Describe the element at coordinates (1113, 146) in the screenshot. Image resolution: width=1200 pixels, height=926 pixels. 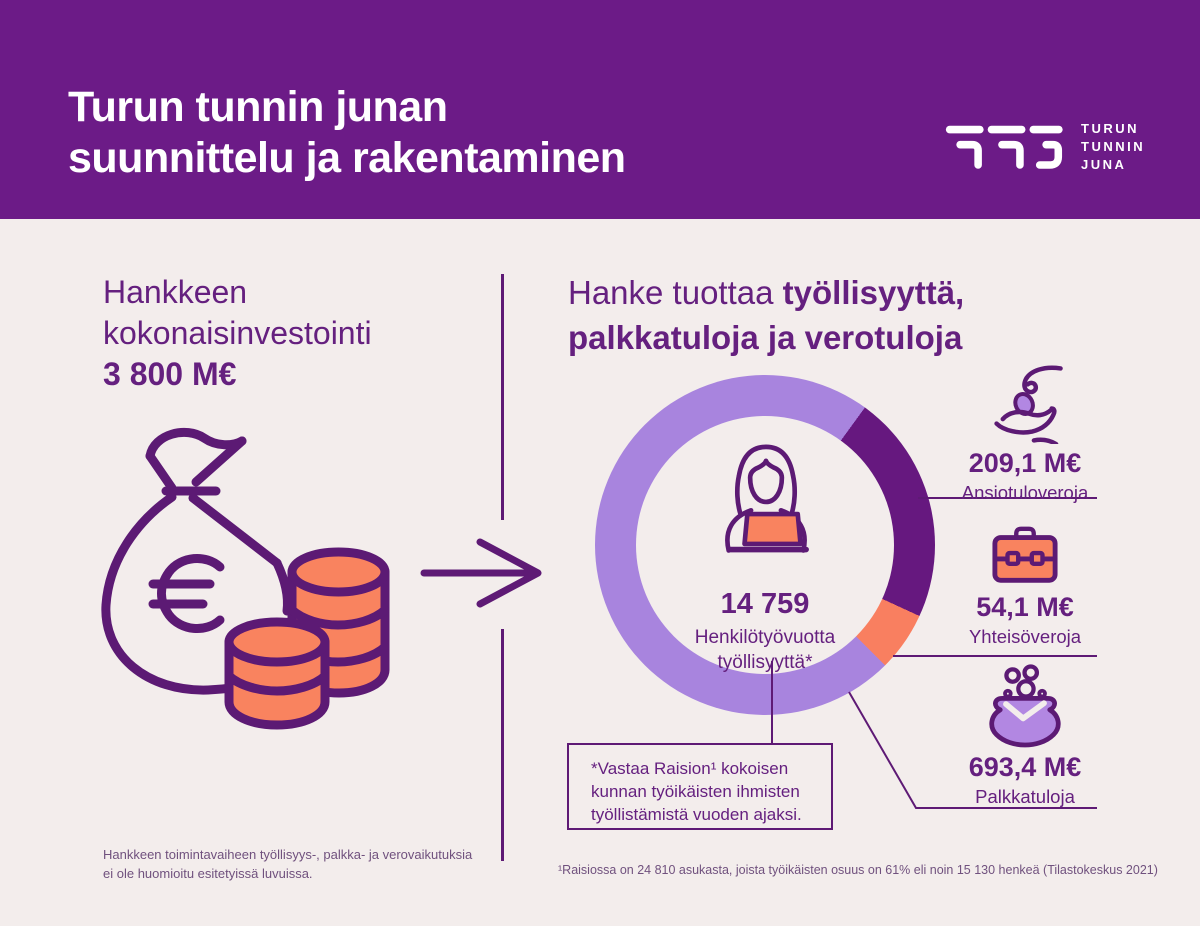
I see `ttj-logo-wordmark: TURUN TUNNIN JUNA` at that location.